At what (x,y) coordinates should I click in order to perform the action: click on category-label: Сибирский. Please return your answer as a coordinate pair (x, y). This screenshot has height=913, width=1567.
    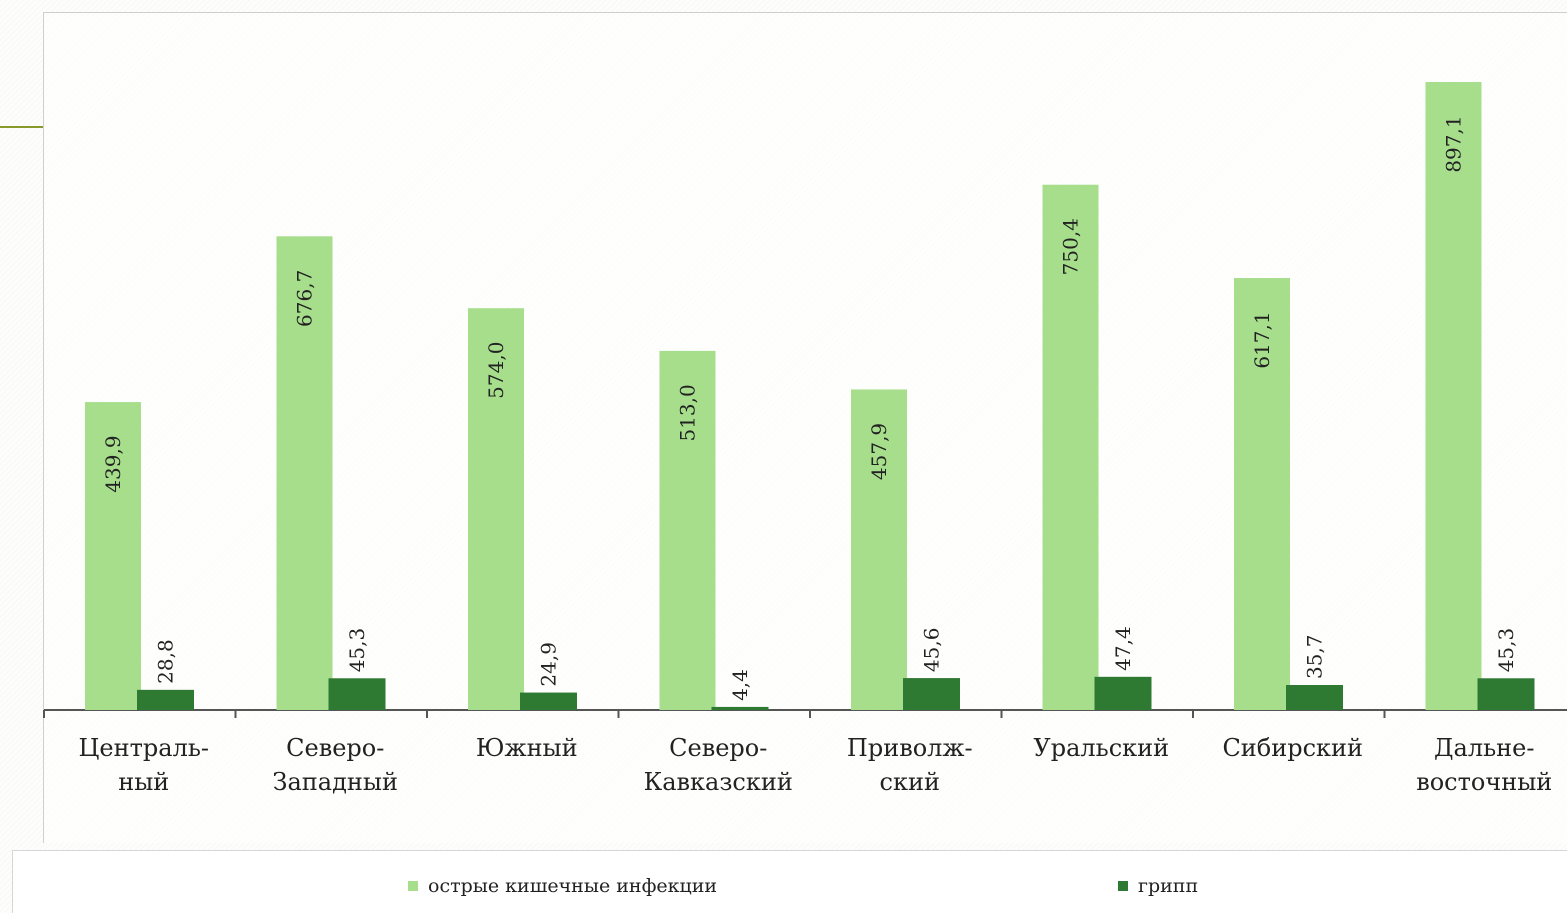
    Looking at the image, I should click on (1292, 748).